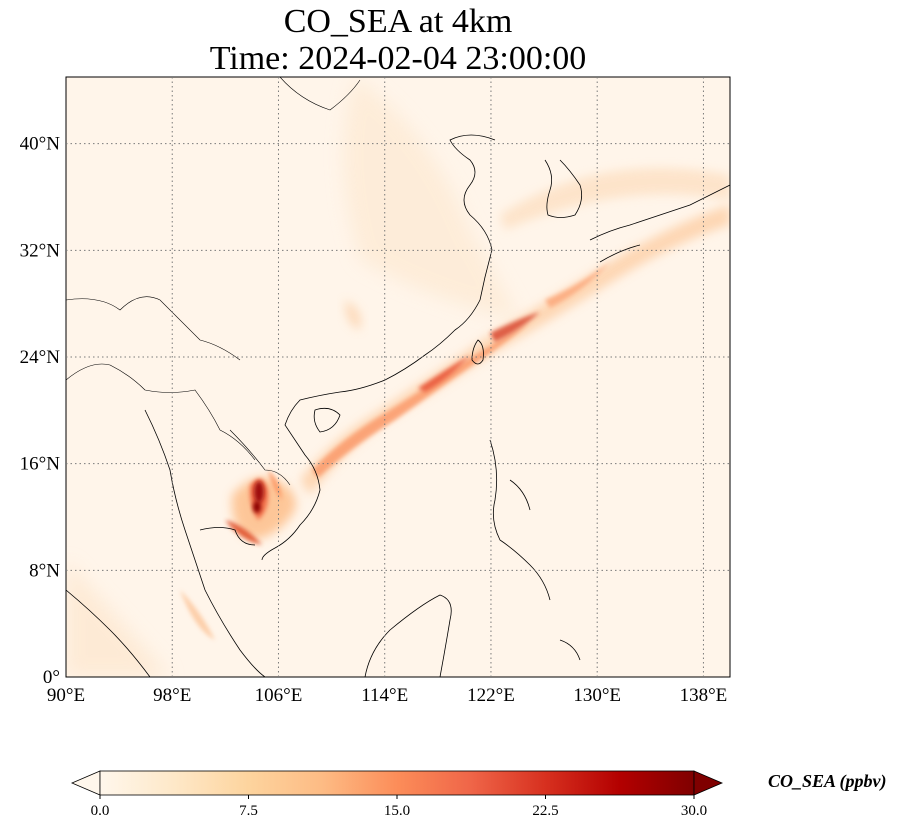  What do you see at coordinates (40, 464) in the screenshot?
I see `y-tick-label: 16°N` at bounding box center [40, 464].